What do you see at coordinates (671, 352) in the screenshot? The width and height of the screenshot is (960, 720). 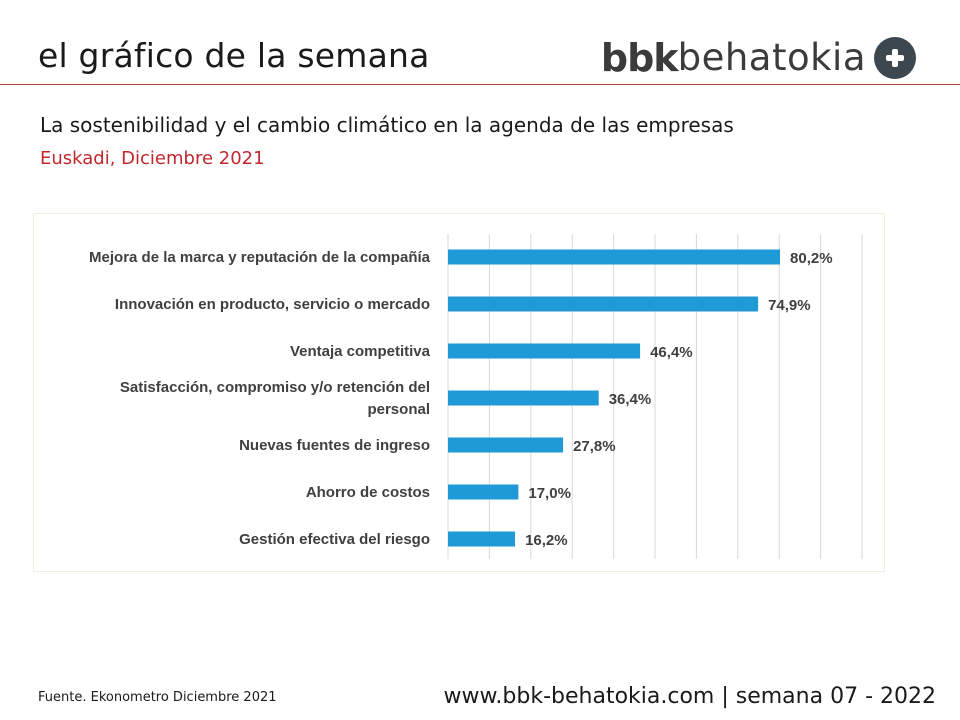 I see `data-label: 46,4%` at bounding box center [671, 352].